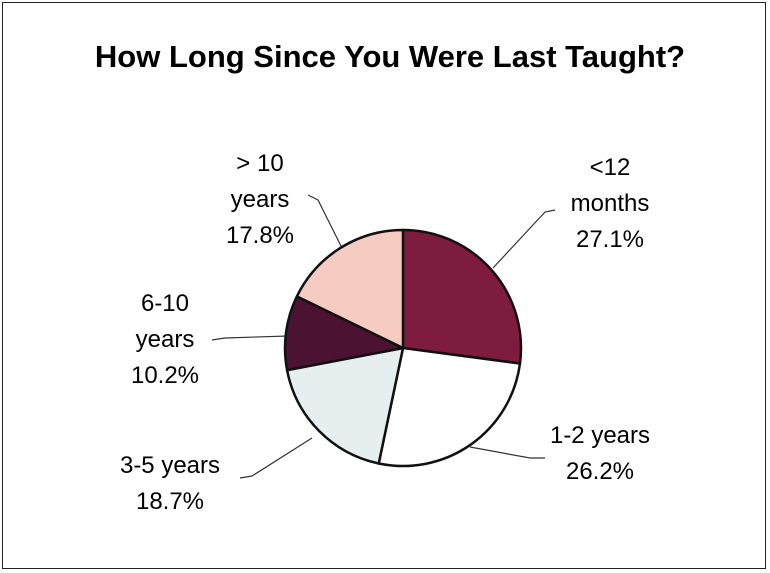 Image resolution: width=770 pixels, height=573 pixels. What do you see at coordinates (610, 185) in the screenshot?
I see `label-category: <12 months` at bounding box center [610, 185].